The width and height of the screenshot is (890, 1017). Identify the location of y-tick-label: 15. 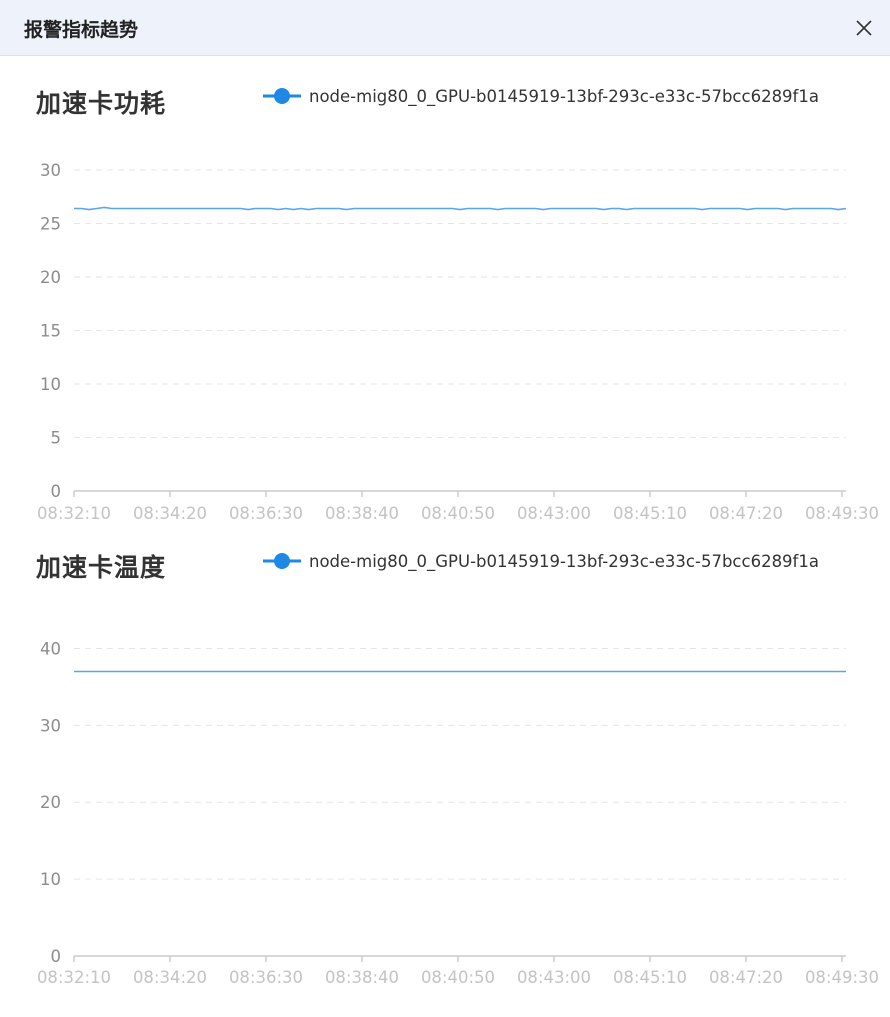
(50, 331).